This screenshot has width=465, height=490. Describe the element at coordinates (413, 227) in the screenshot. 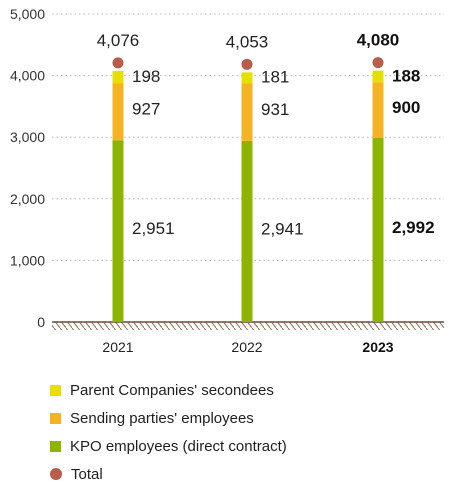

I see `data-label-kpo-2023: 2,992` at that location.